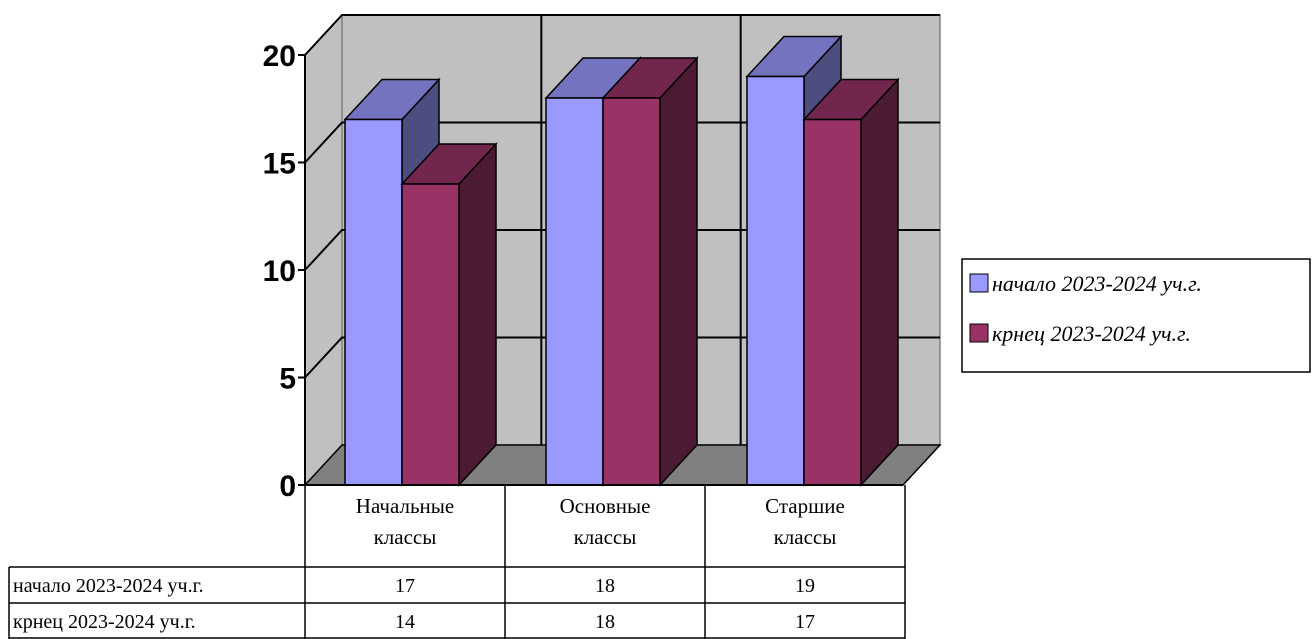  I want to click on y-tick-label: 0, so click(287, 486).